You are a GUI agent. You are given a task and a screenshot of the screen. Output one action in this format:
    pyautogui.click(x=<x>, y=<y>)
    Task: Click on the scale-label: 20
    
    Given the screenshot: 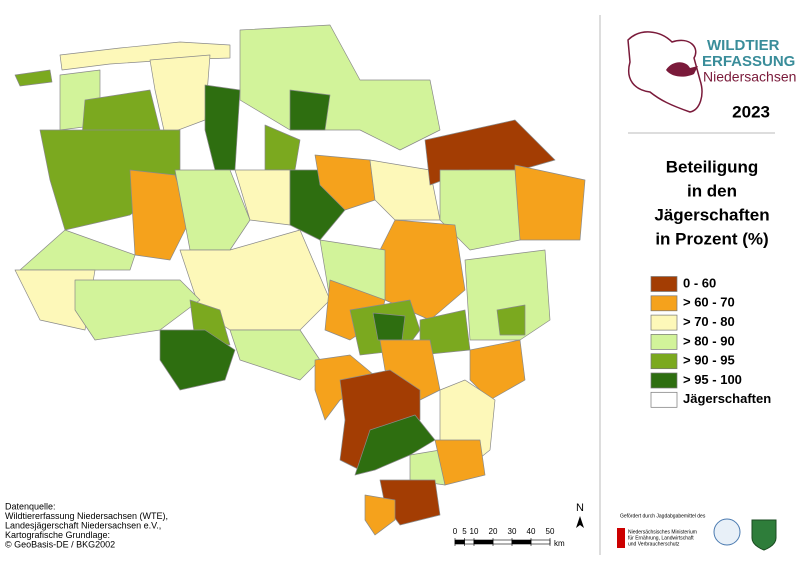 What is the action you would take?
    pyautogui.click(x=493, y=531)
    